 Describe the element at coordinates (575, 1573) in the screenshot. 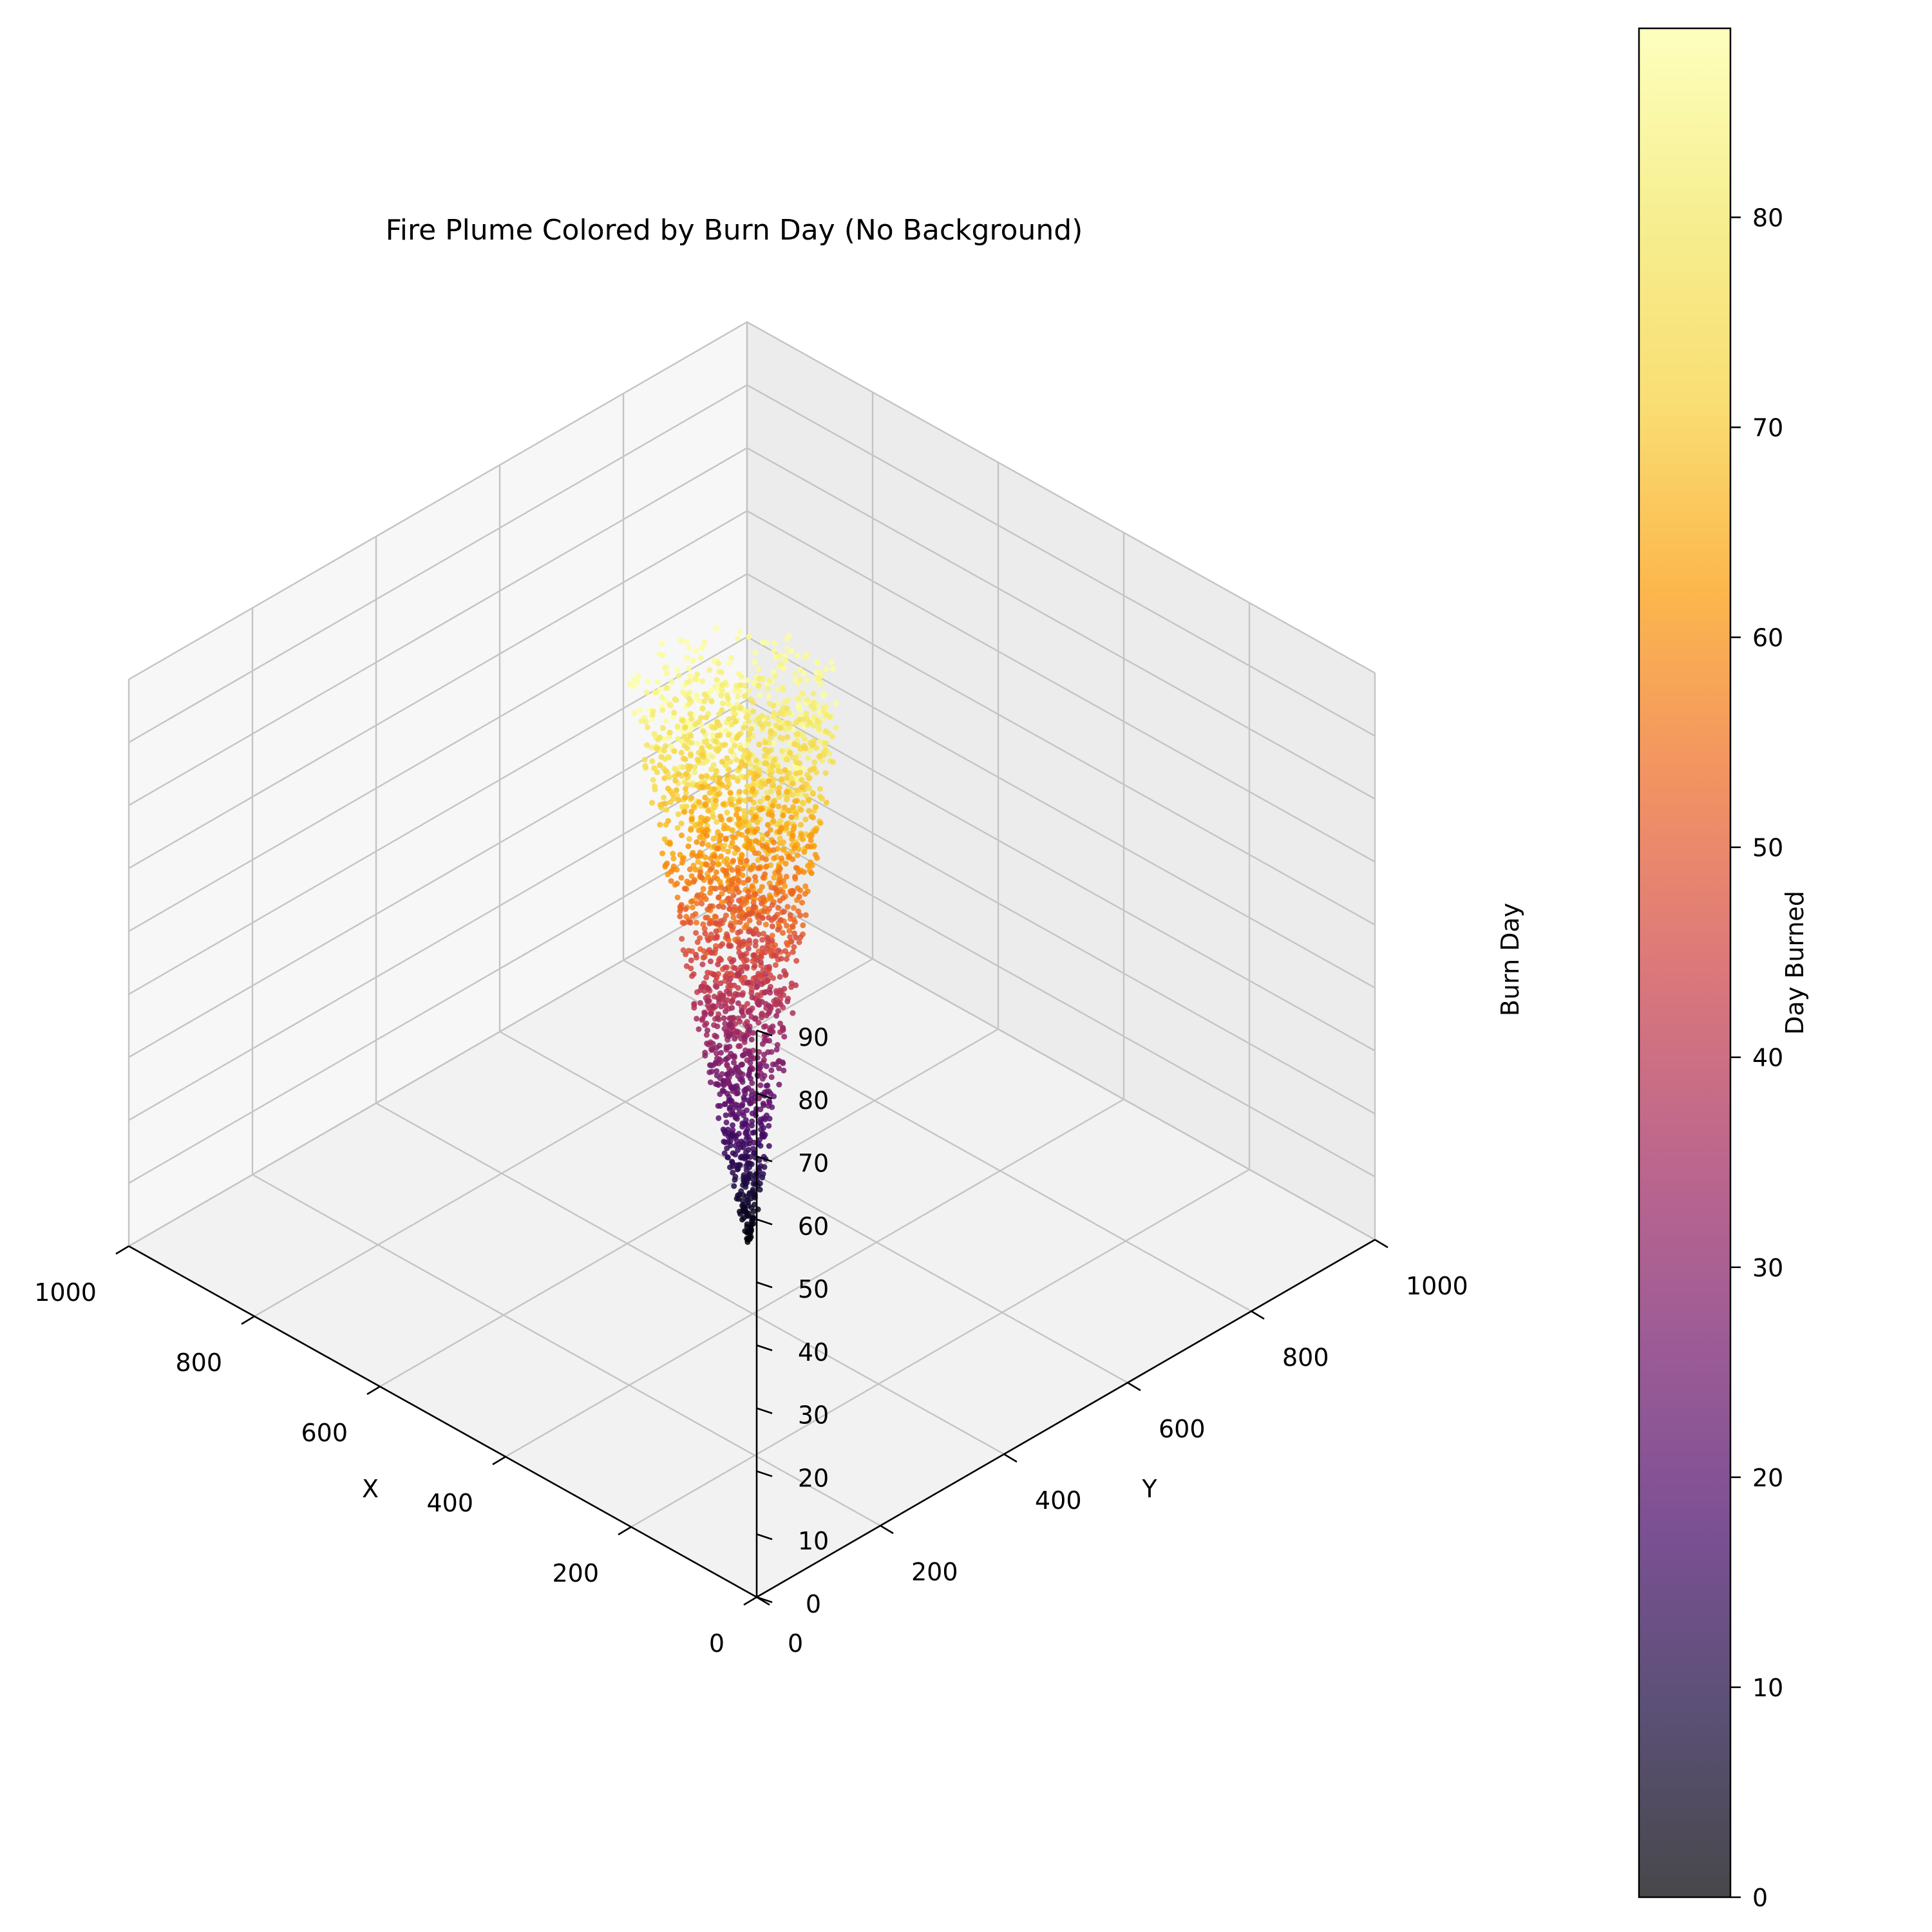

I see `x-tick-label: 200` at that location.